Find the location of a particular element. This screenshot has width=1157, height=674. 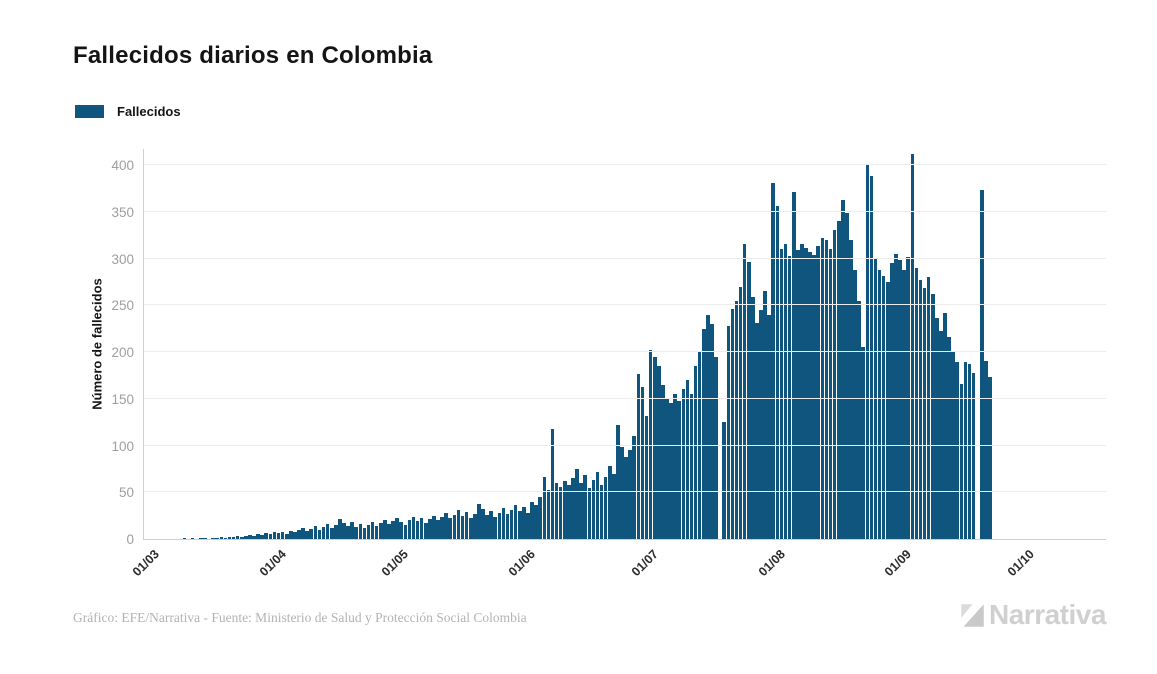

y-tick-label: 400 is located at coordinates (122, 165).